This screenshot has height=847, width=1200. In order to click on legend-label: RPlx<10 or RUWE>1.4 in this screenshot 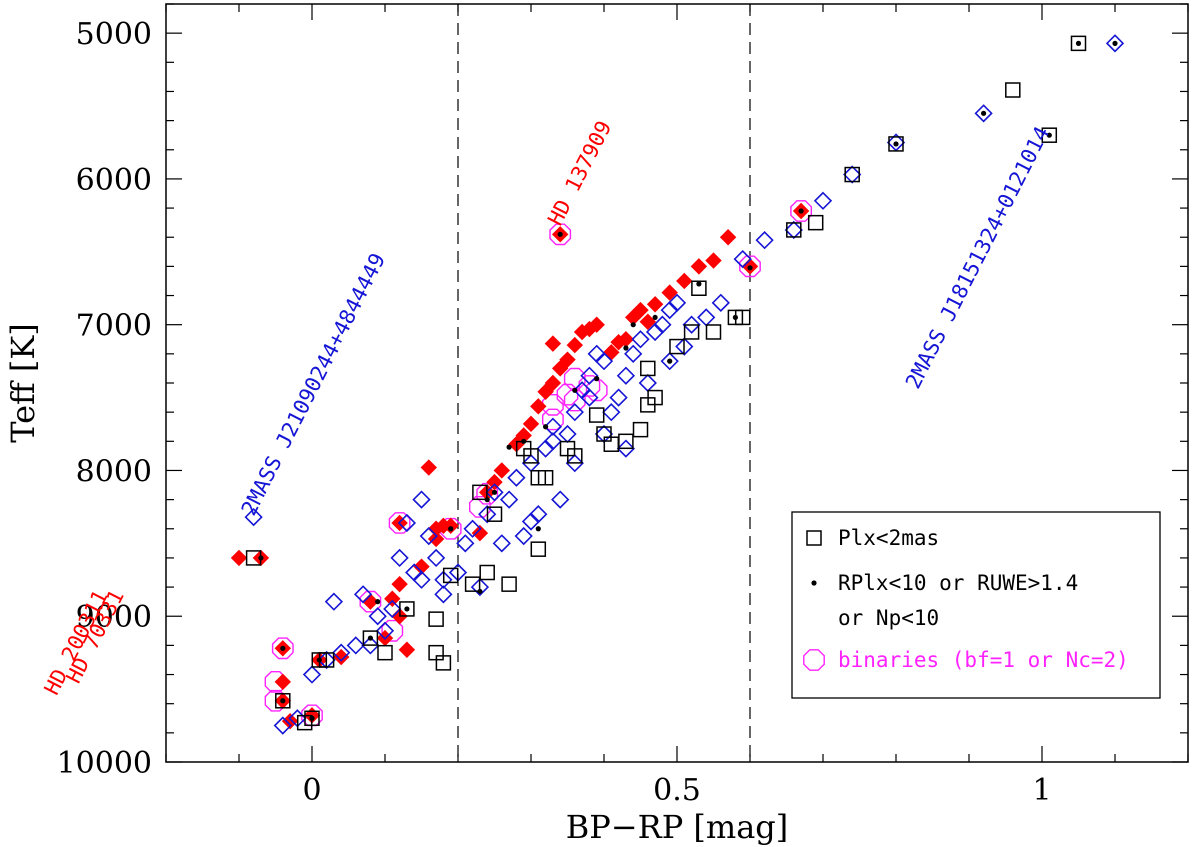, I will do `click(958, 583)`.